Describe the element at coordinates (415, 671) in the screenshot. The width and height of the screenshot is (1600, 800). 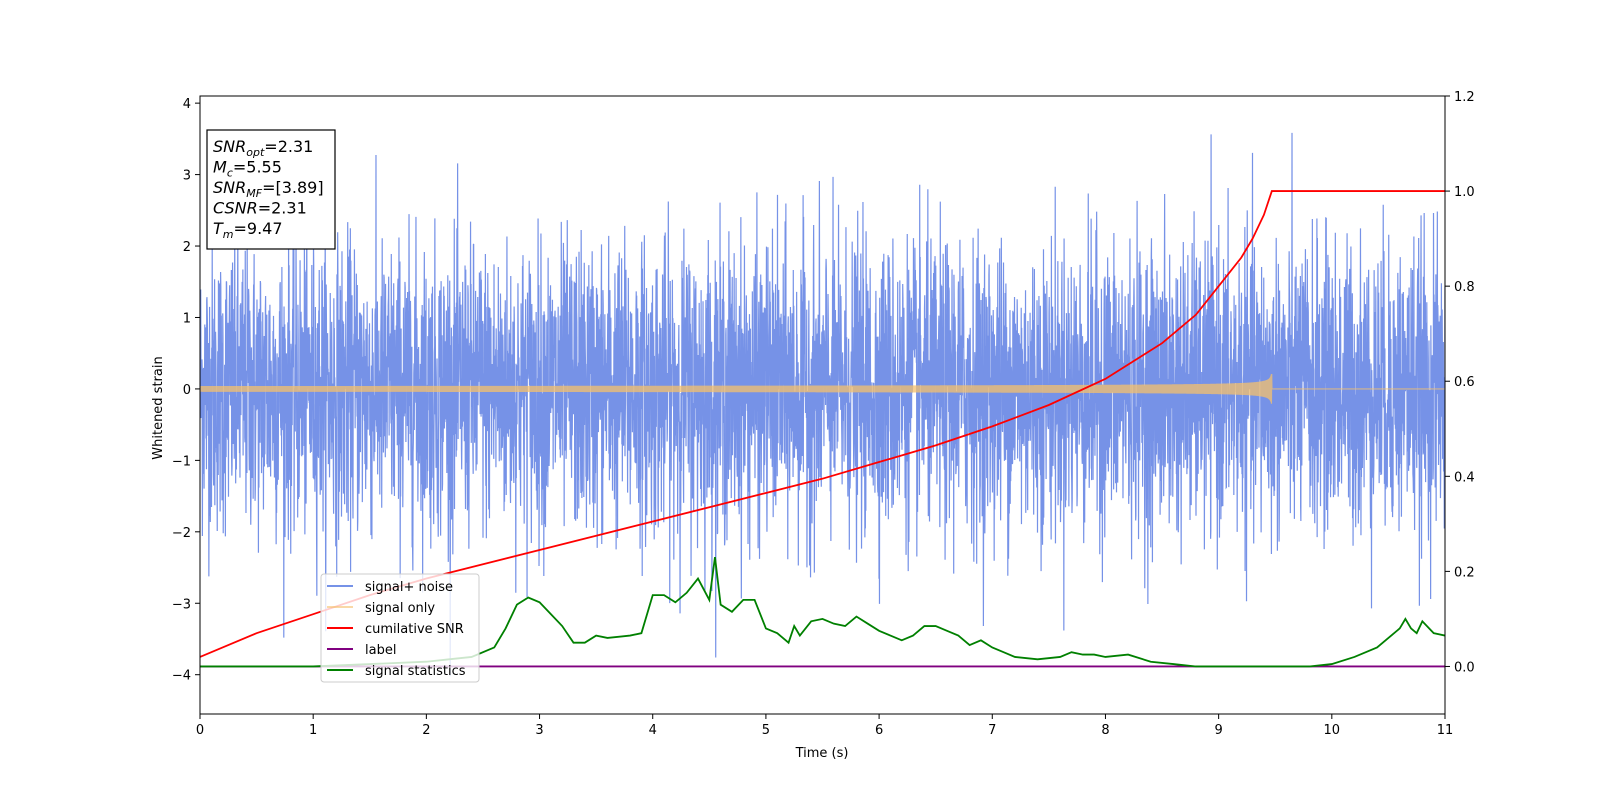
I see `legend-label: signal statistics` at that location.